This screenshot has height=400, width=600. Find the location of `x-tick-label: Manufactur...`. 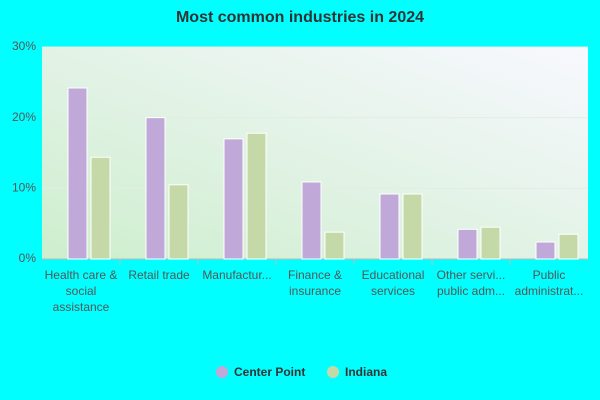

x-tick-label: Manufactur... is located at coordinates (237, 275).